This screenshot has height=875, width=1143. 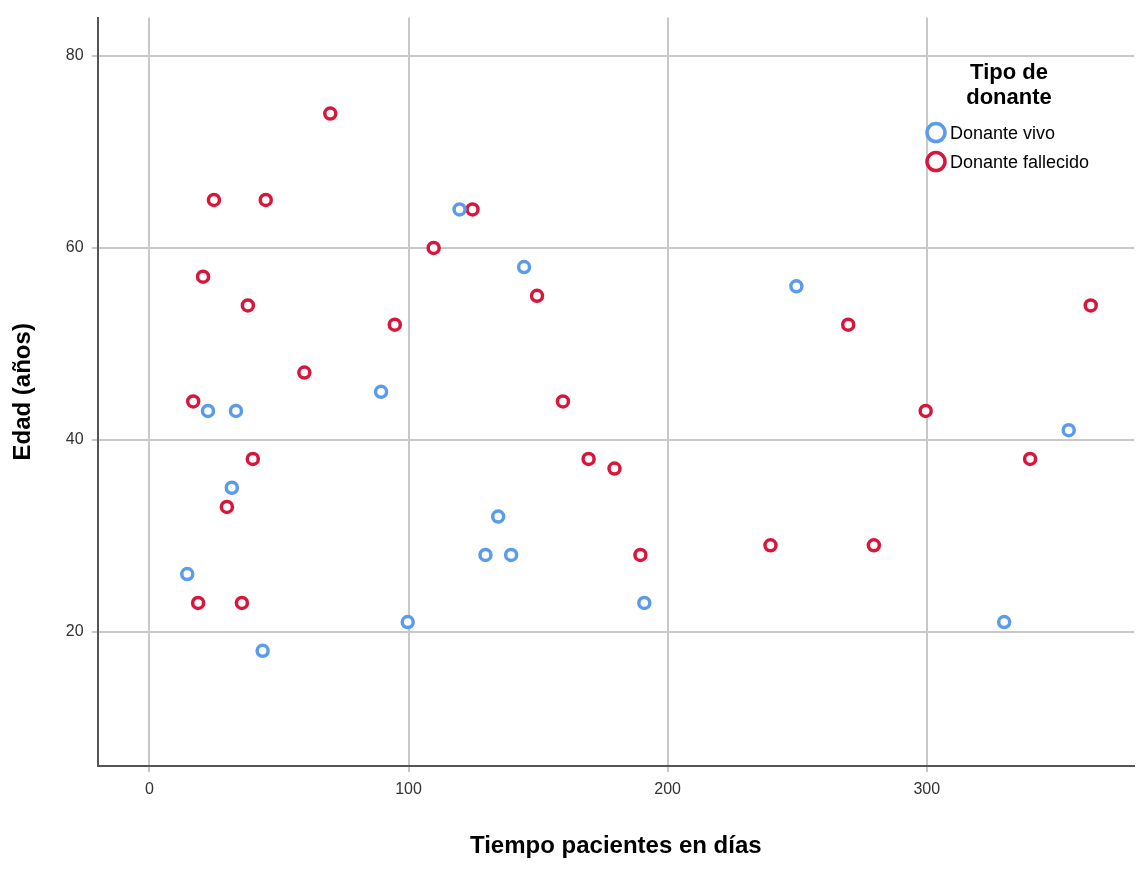 What do you see at coordinates (668, 789) in the screenshot?
I see `x-tick-label: 200` at bounding box center [668, 789].